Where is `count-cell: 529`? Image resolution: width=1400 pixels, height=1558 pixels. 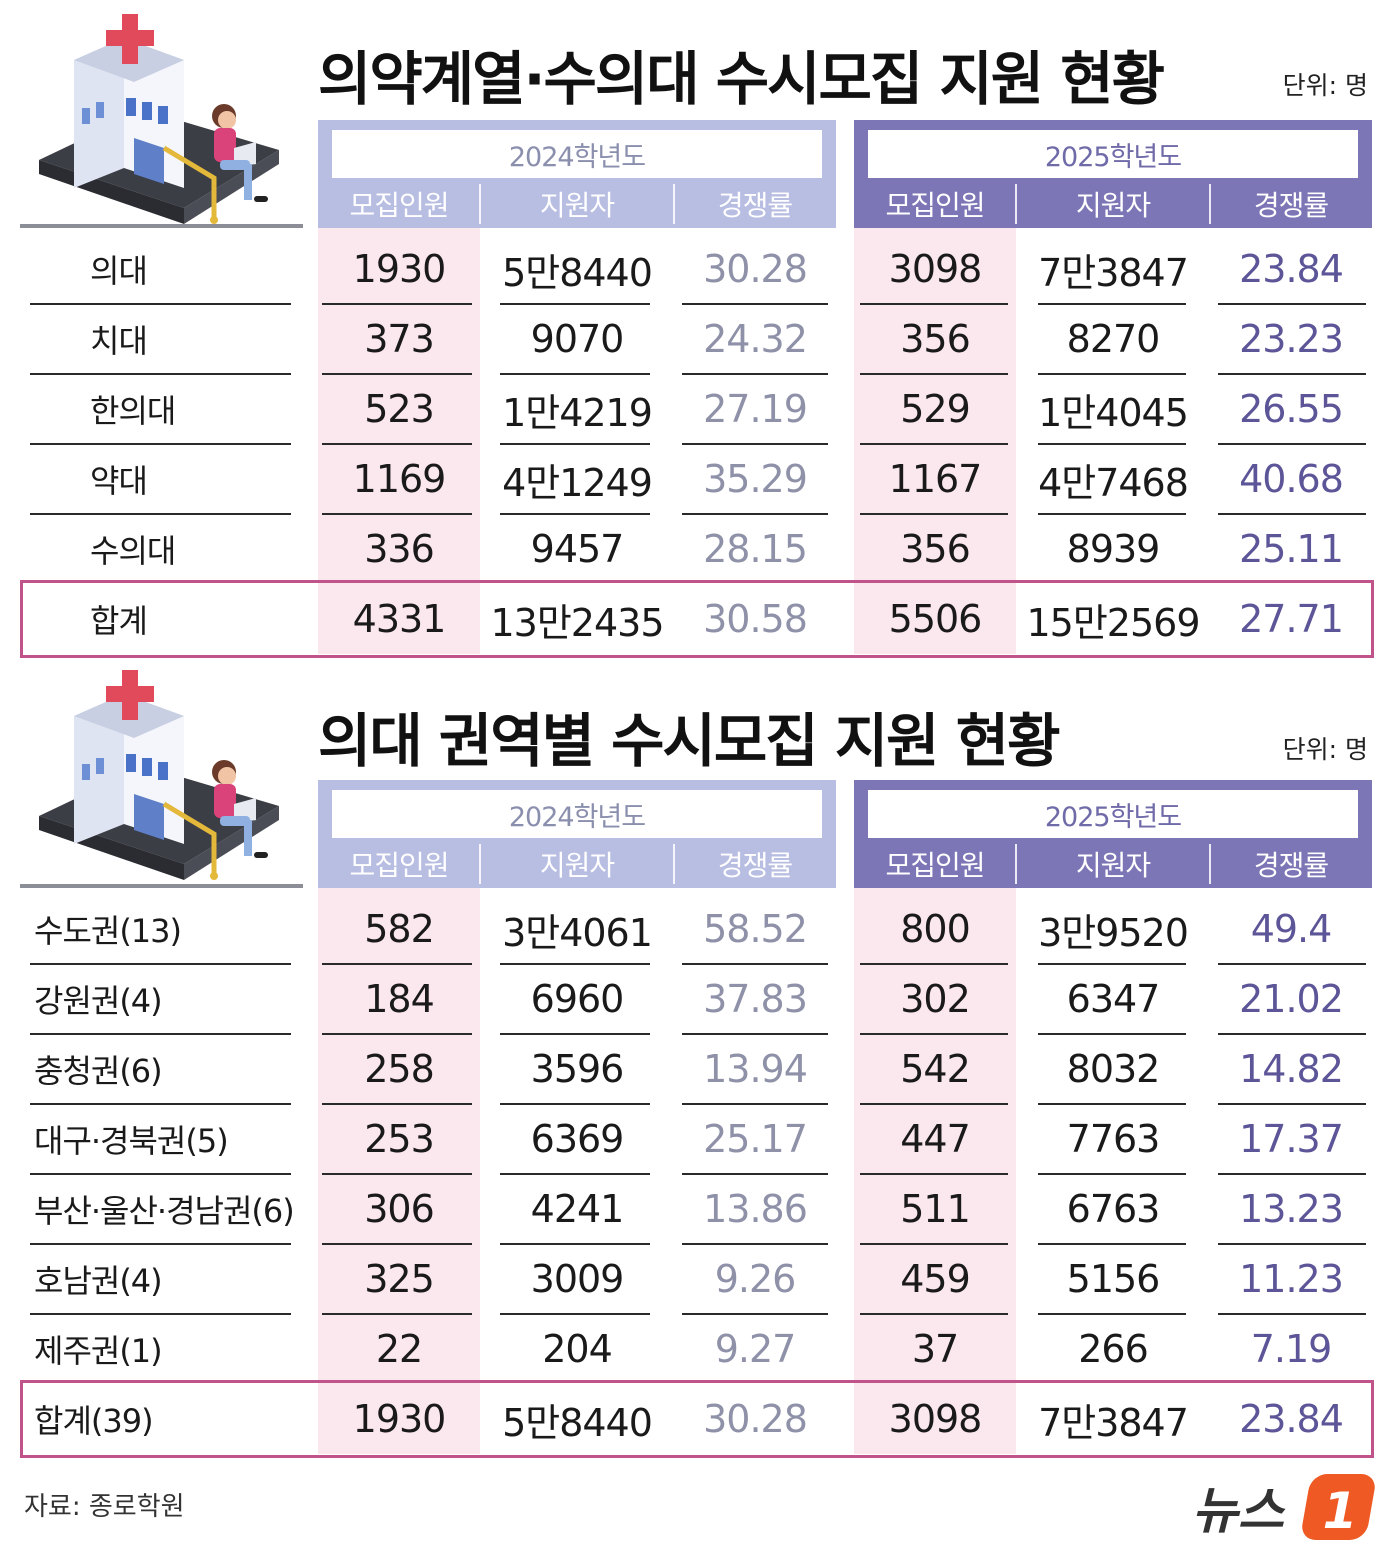 count-cell: 529 is located at coordinates (935, 409).